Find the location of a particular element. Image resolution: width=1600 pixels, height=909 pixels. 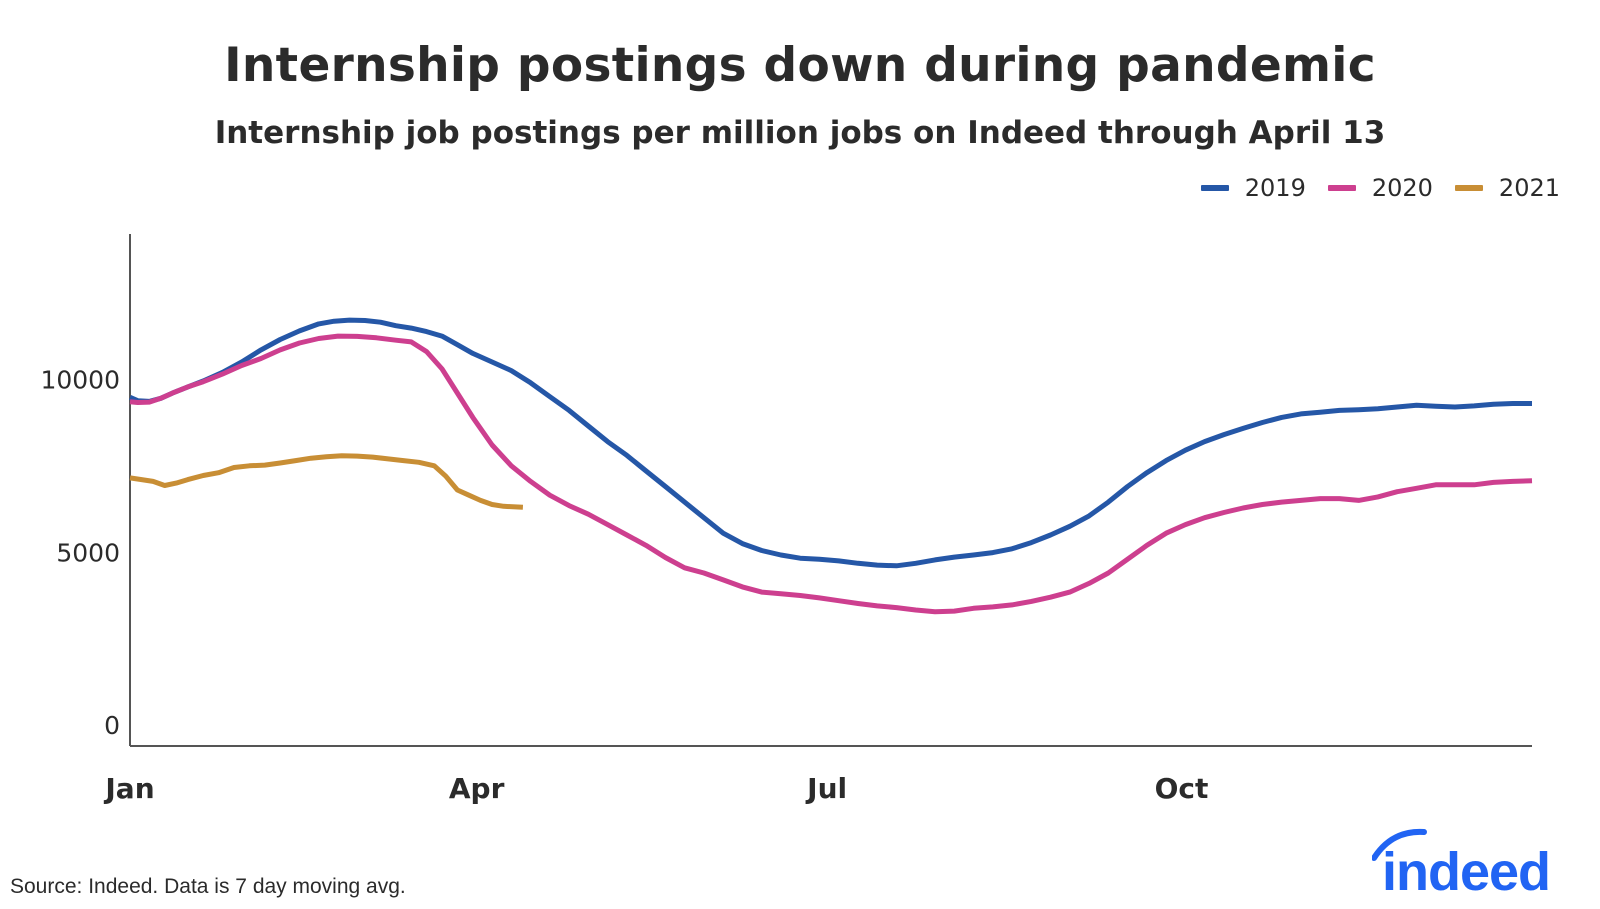

legend-item-2020: 2020 is located at coordinates (1380, 188).